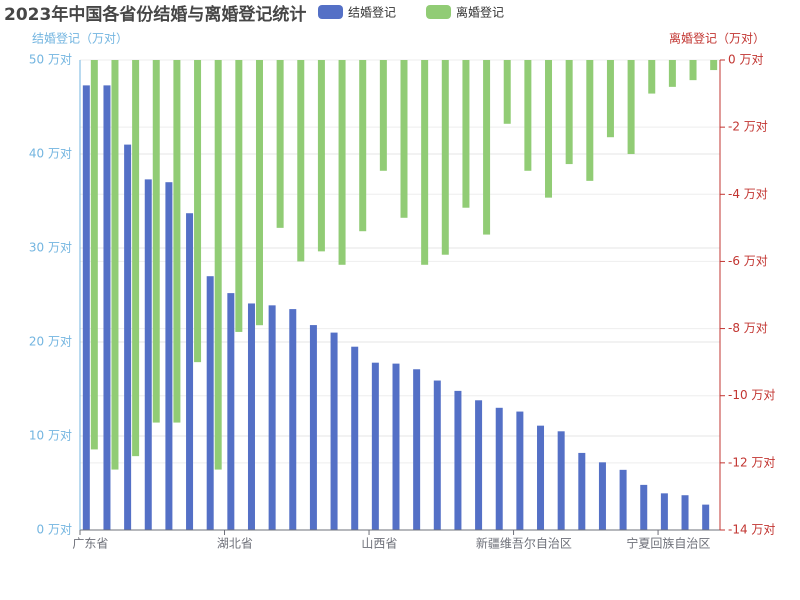  What do you see at coordinates (80, 38) in the screenshot?
I see `y-axis-title: 结婚登记（万对）` at bounding box center [80, 38].